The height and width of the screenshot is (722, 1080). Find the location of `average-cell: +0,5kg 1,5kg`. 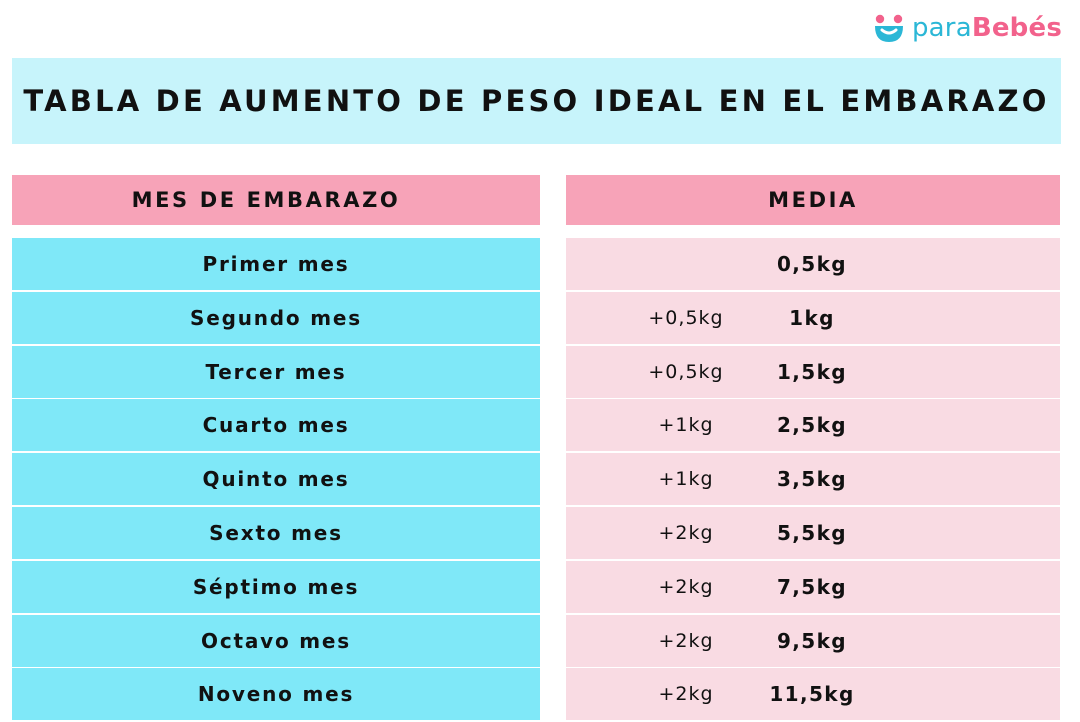

average-cell: +0,5kg 1,5kg is located at coordinates (813, 371).